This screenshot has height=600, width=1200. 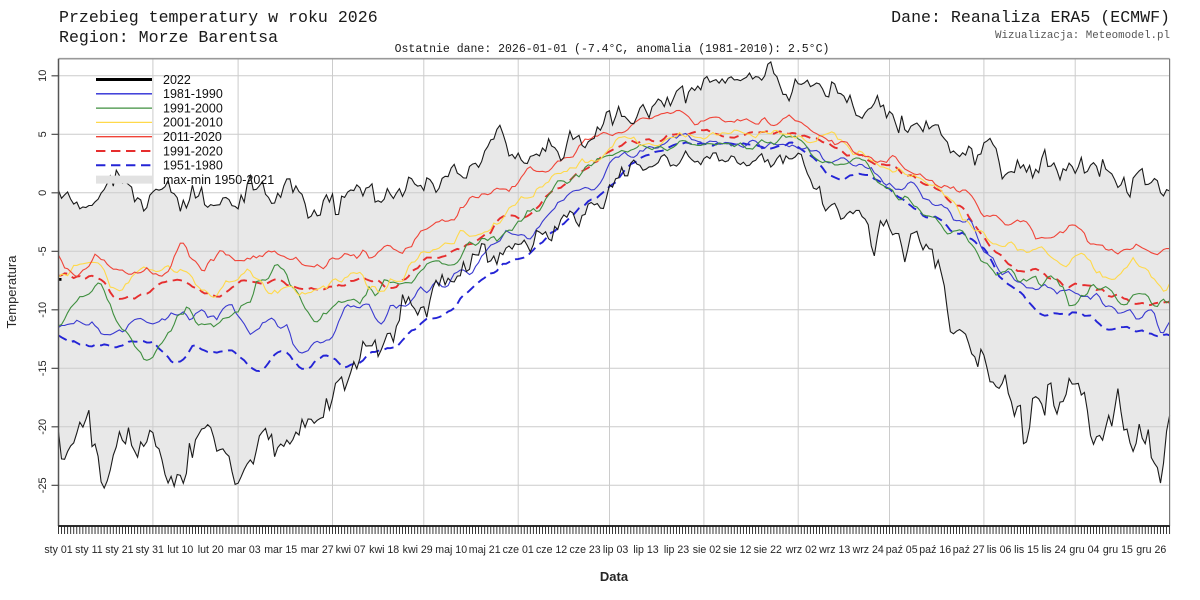 I want to click on svg-text: Dane: Reanaliza ERA5 (ECMWF), so click(x=1030, y=17).